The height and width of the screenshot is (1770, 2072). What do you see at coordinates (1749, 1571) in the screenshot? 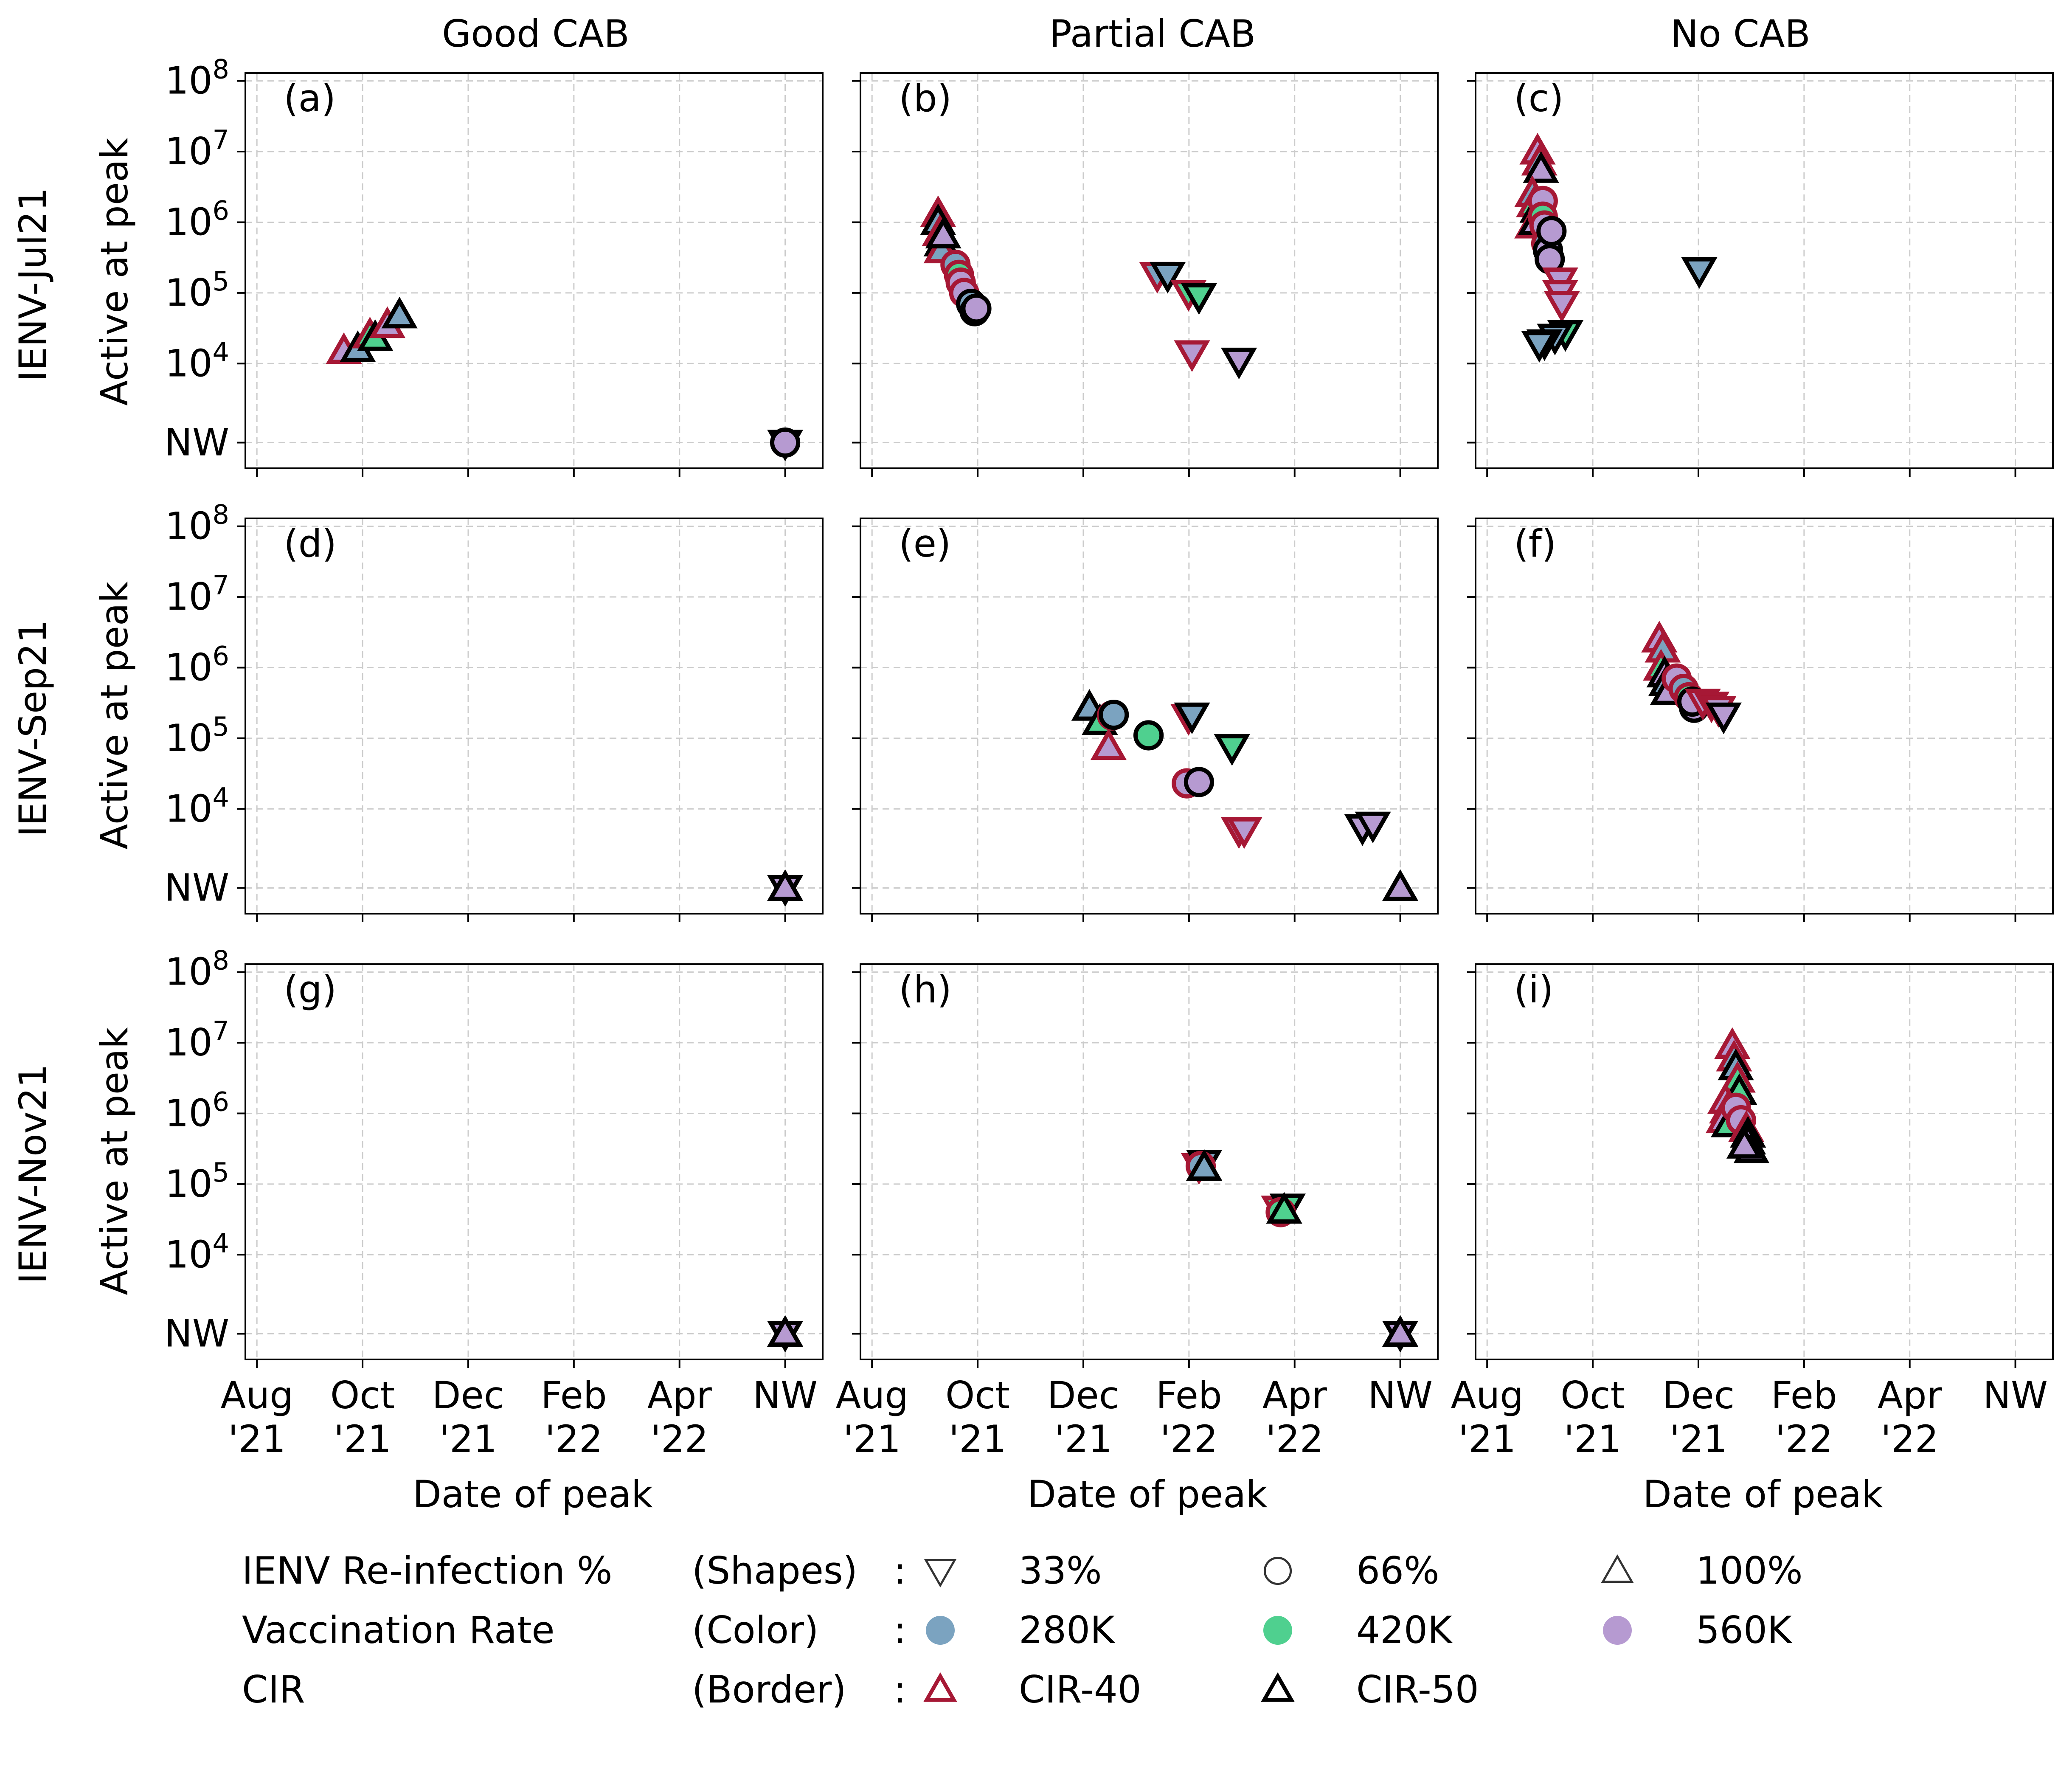
I see `legend-item-label: 100%` at bounding box center [1749, 1571].